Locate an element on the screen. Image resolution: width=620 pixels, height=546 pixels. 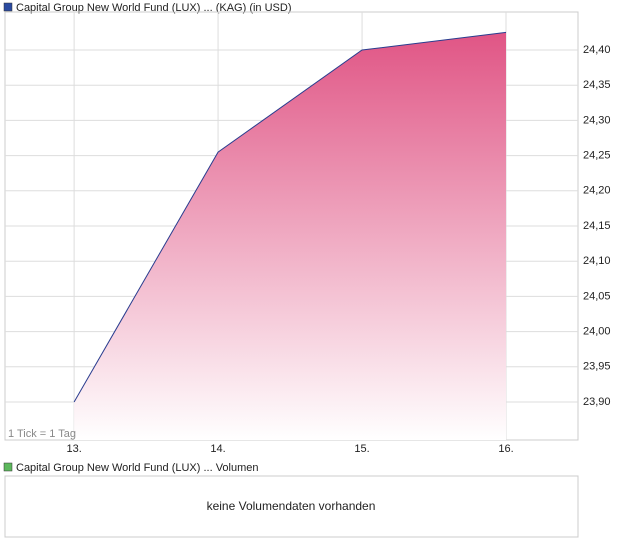
y-tick-label: 23,95 is located at coordinates (597, 367).